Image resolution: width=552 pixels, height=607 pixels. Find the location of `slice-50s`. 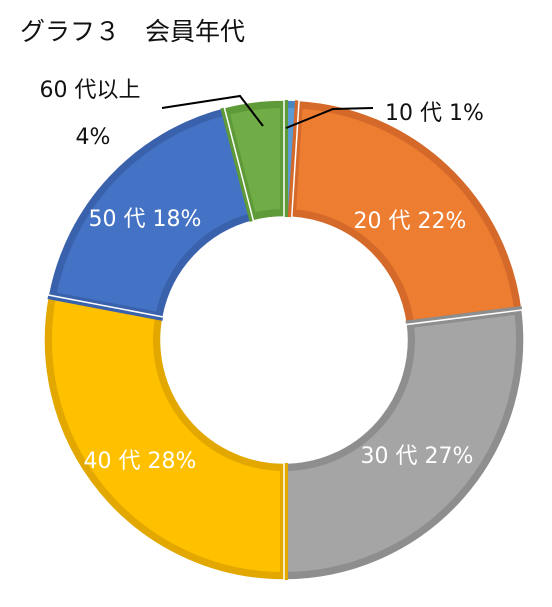

slice-50s is located at coordinates (152, 213).